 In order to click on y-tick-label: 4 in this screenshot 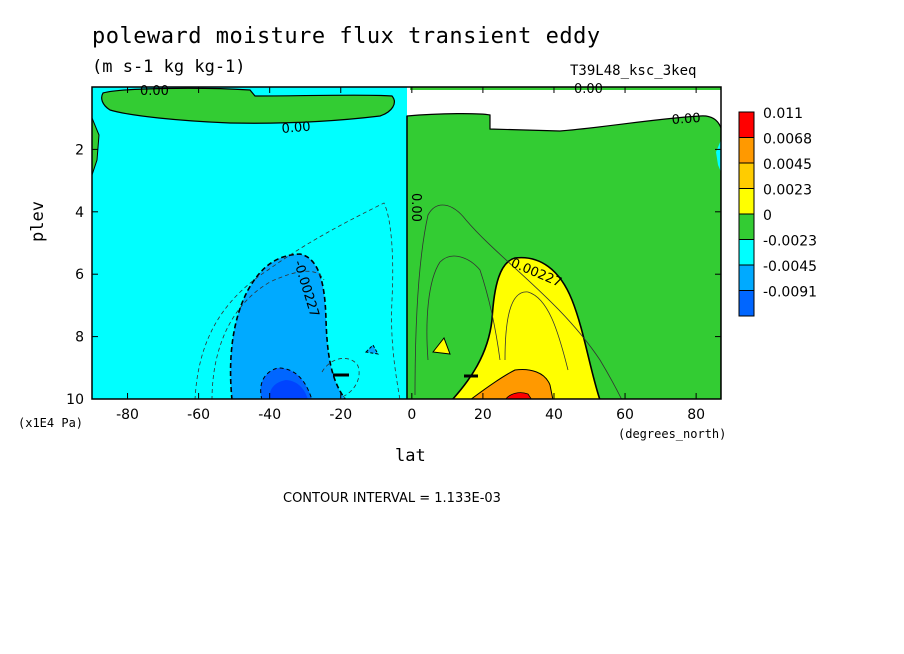, I will do `click(79, 213)`.